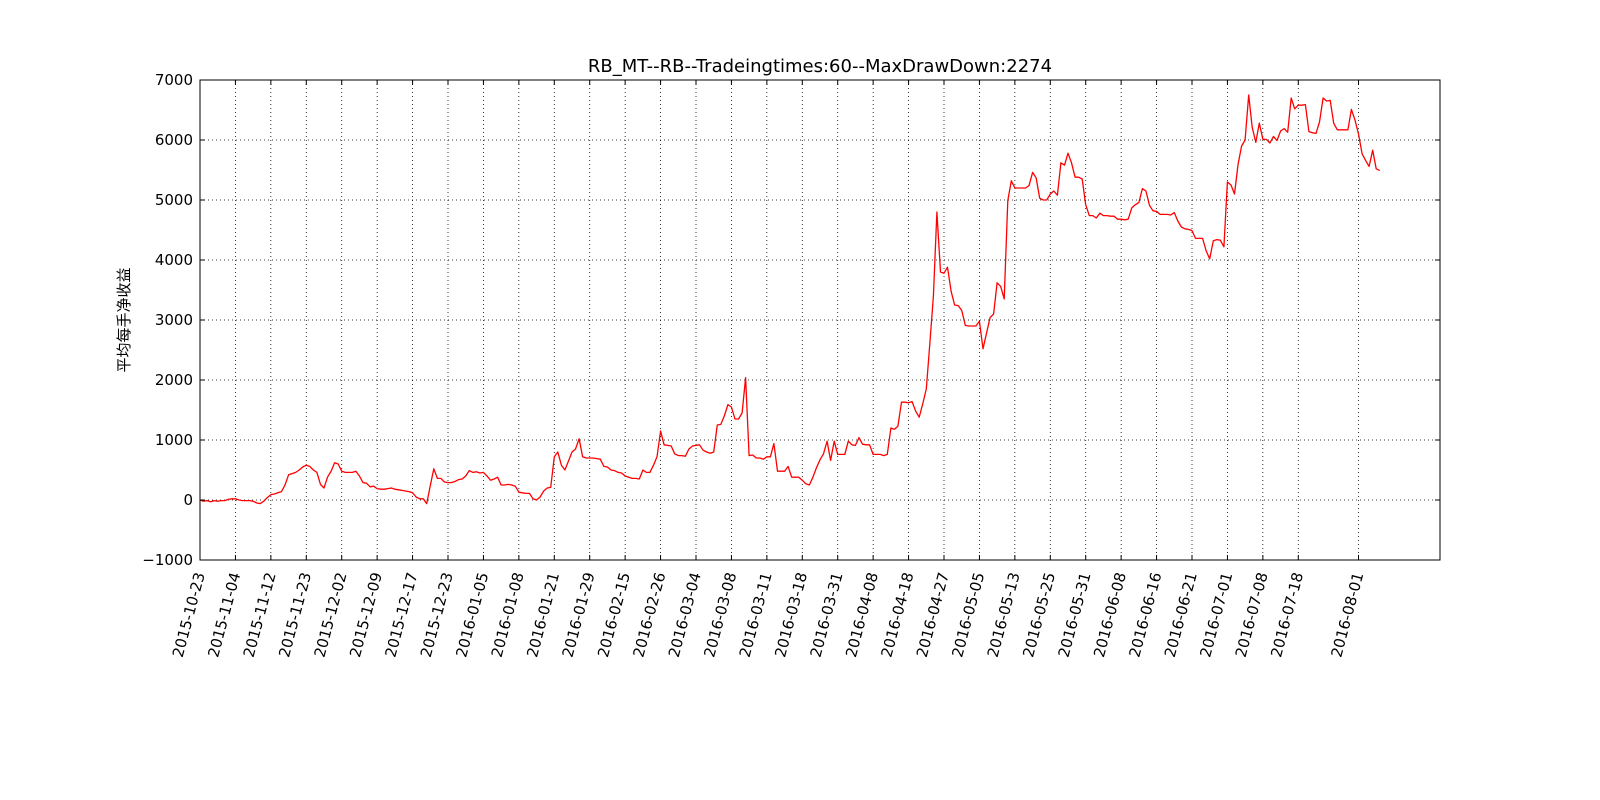  Describe the element at coordinates (614, 614) in the screenshot. I see `x-tick-label: 2016-02-15` at that location.